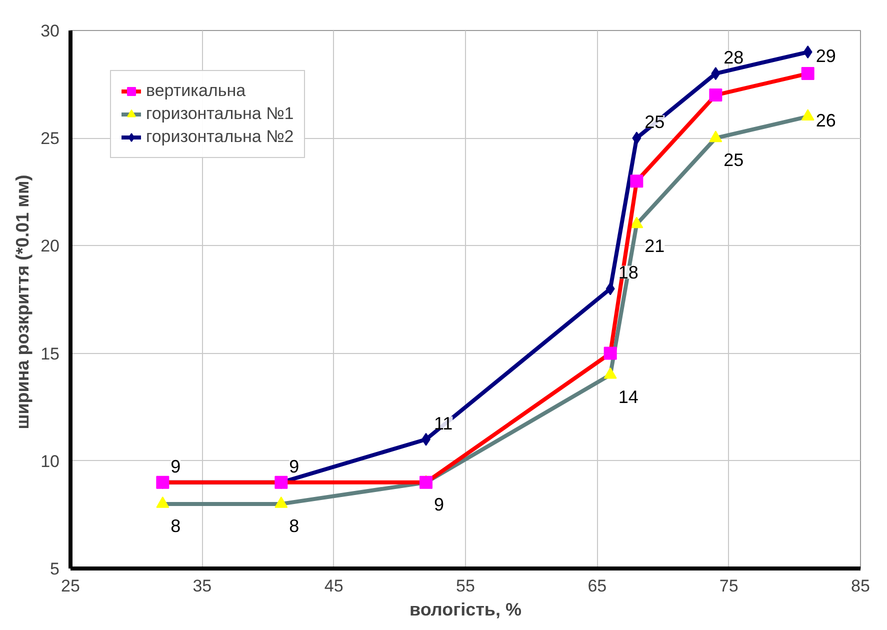  Describe the element at coordinates (826, 120) in the screenshot. I see `data-label: 26` at that location.